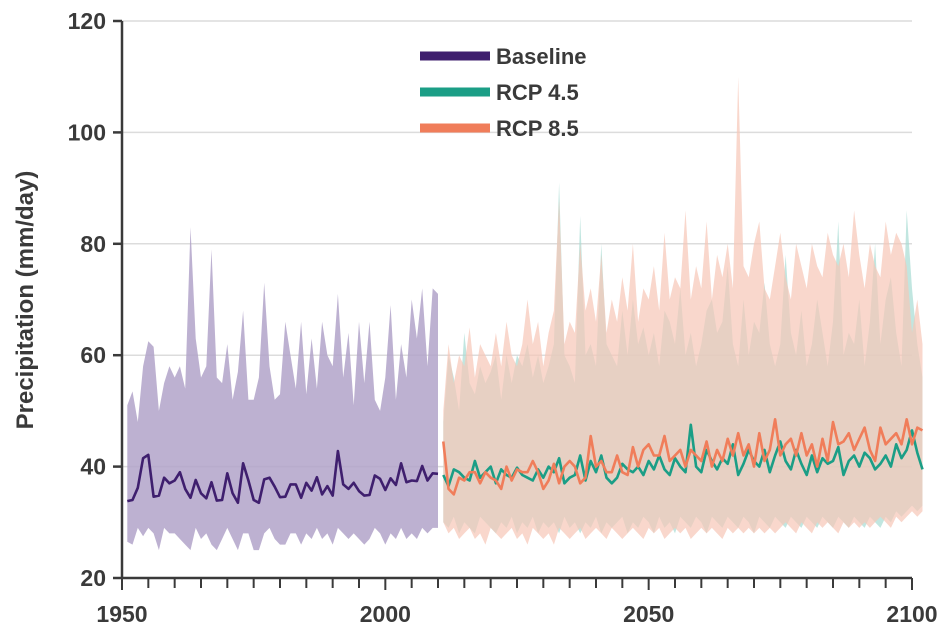 The height and width of the screenshot is (637, 946). Describe the element at coordinates (87, 132) in the screenshot. I see `y-tick-label-100: 100` at that location.